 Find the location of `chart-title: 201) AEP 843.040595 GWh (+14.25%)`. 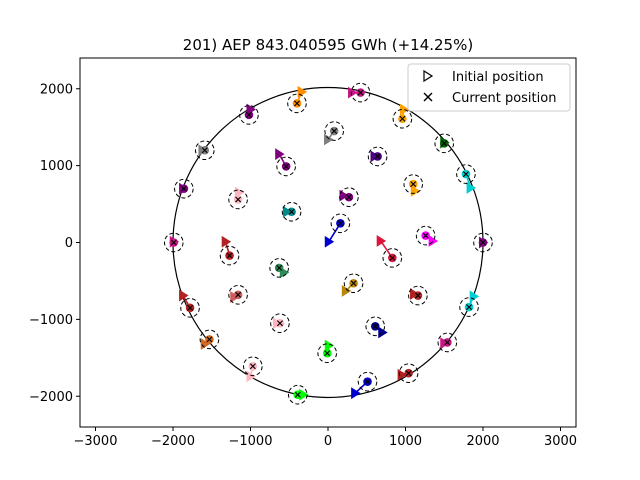

chart-title: 201) AEP 843.040595 GWh (+14.25%) is located at coordinates (328, 45).